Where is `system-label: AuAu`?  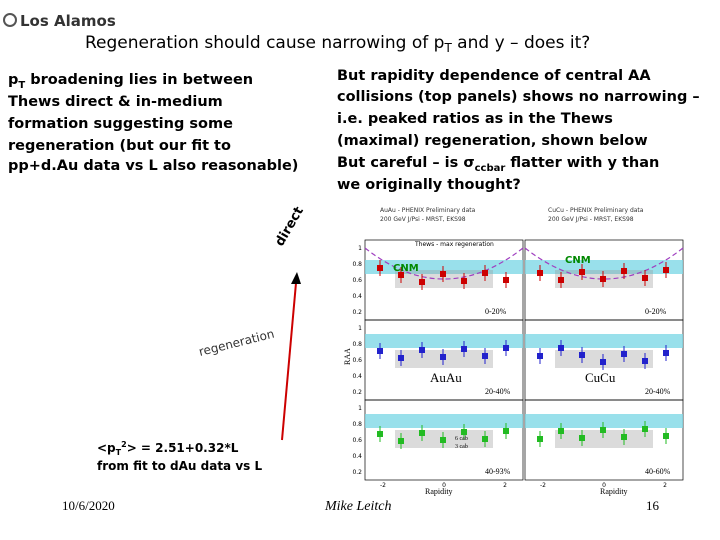 system-label: AuAu is located at coordinates (446, 377).